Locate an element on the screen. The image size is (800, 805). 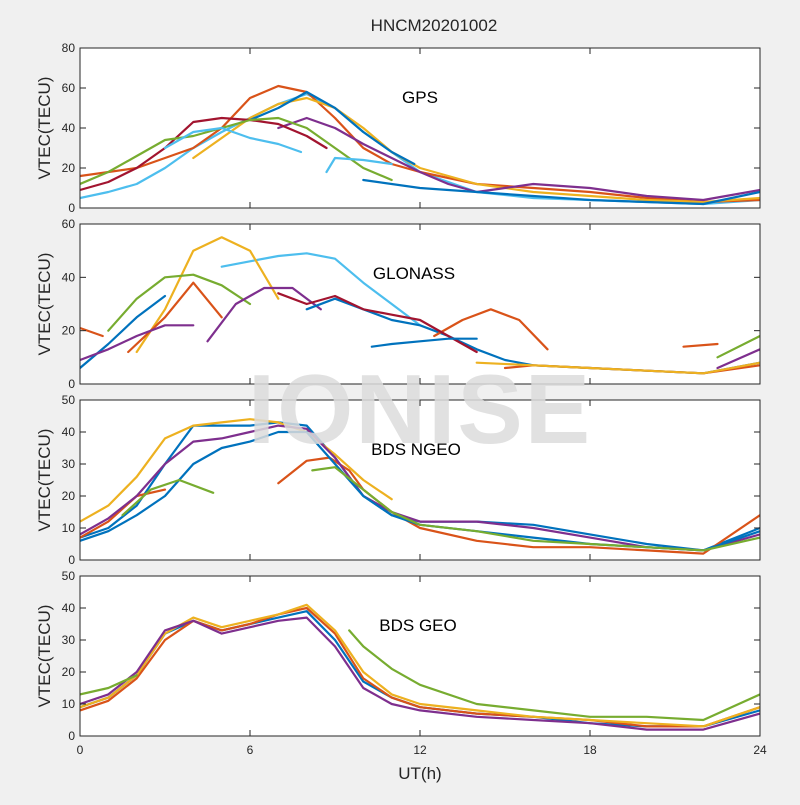
panel-label: GPS is located at coordinates (420, 97).